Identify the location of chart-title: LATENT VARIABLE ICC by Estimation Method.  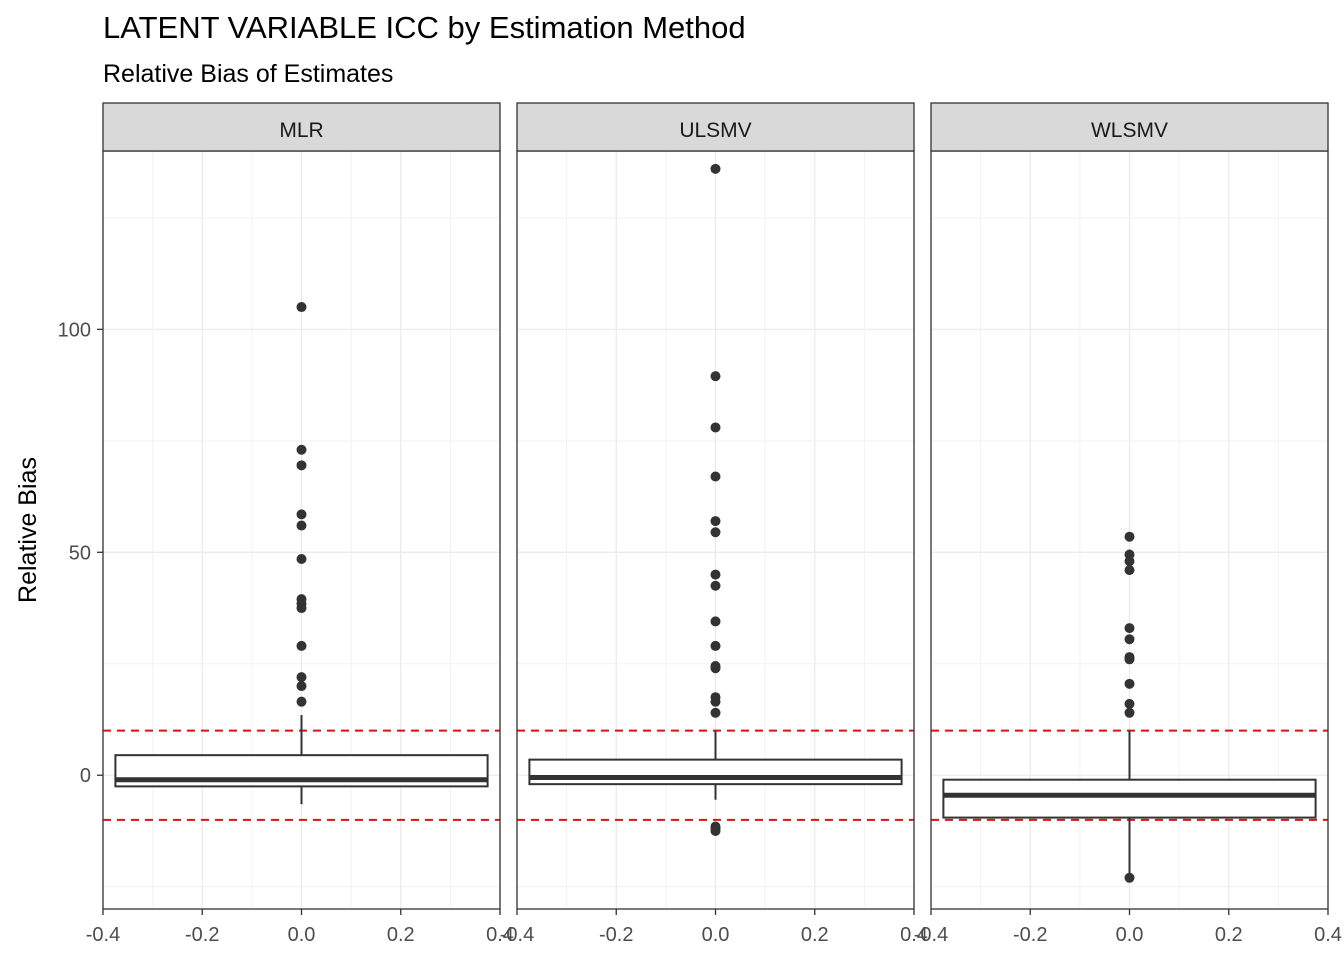
(424, 27).